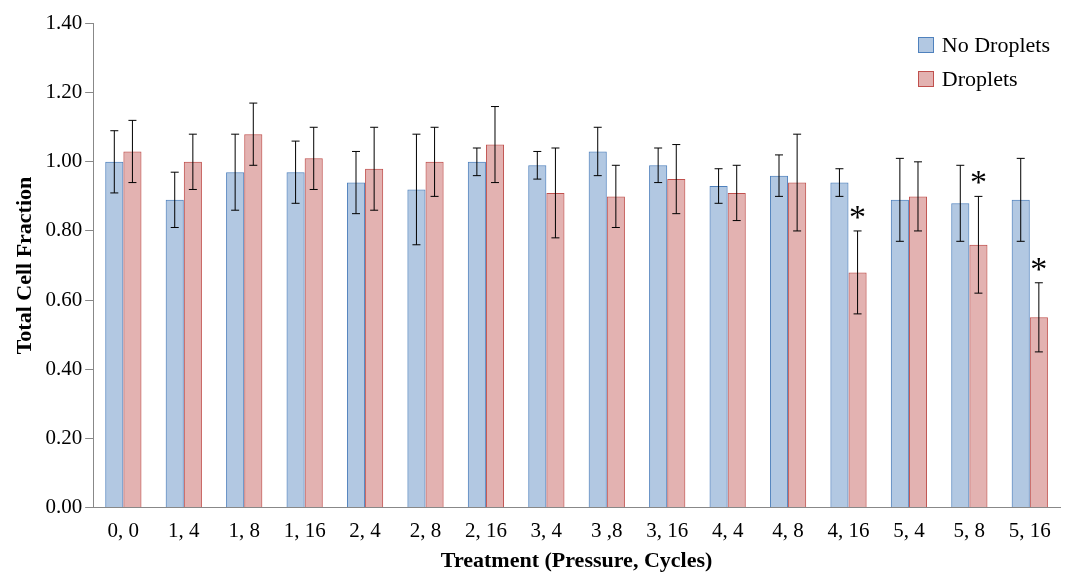 The width and height of the screenshot is (1078, 585). Describe the element at coordinates (848, 529) in the screenshot. I see `x-tick-label: 4, 16` at that location.